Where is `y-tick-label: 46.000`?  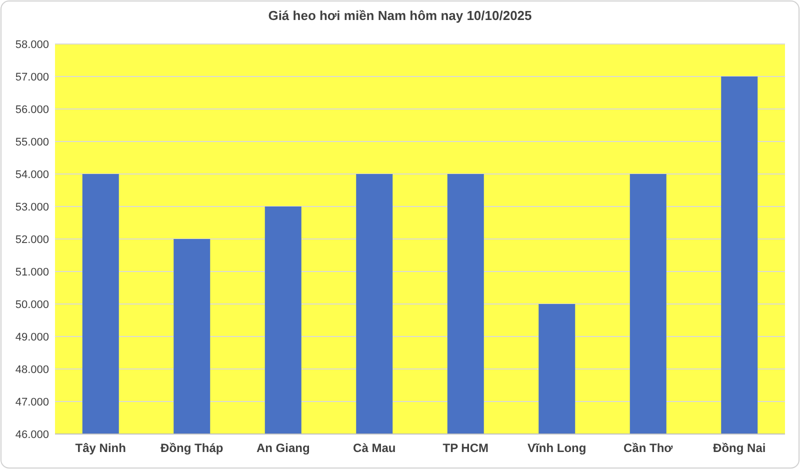 y-tick-label: 46.000 is located at coordinates (32, 434).